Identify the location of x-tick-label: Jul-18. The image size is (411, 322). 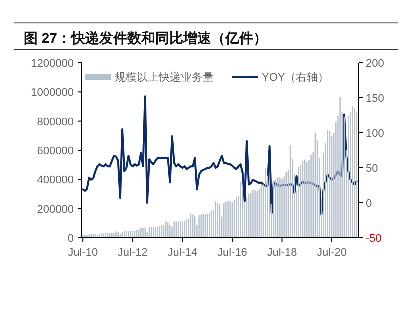
(282, 253).